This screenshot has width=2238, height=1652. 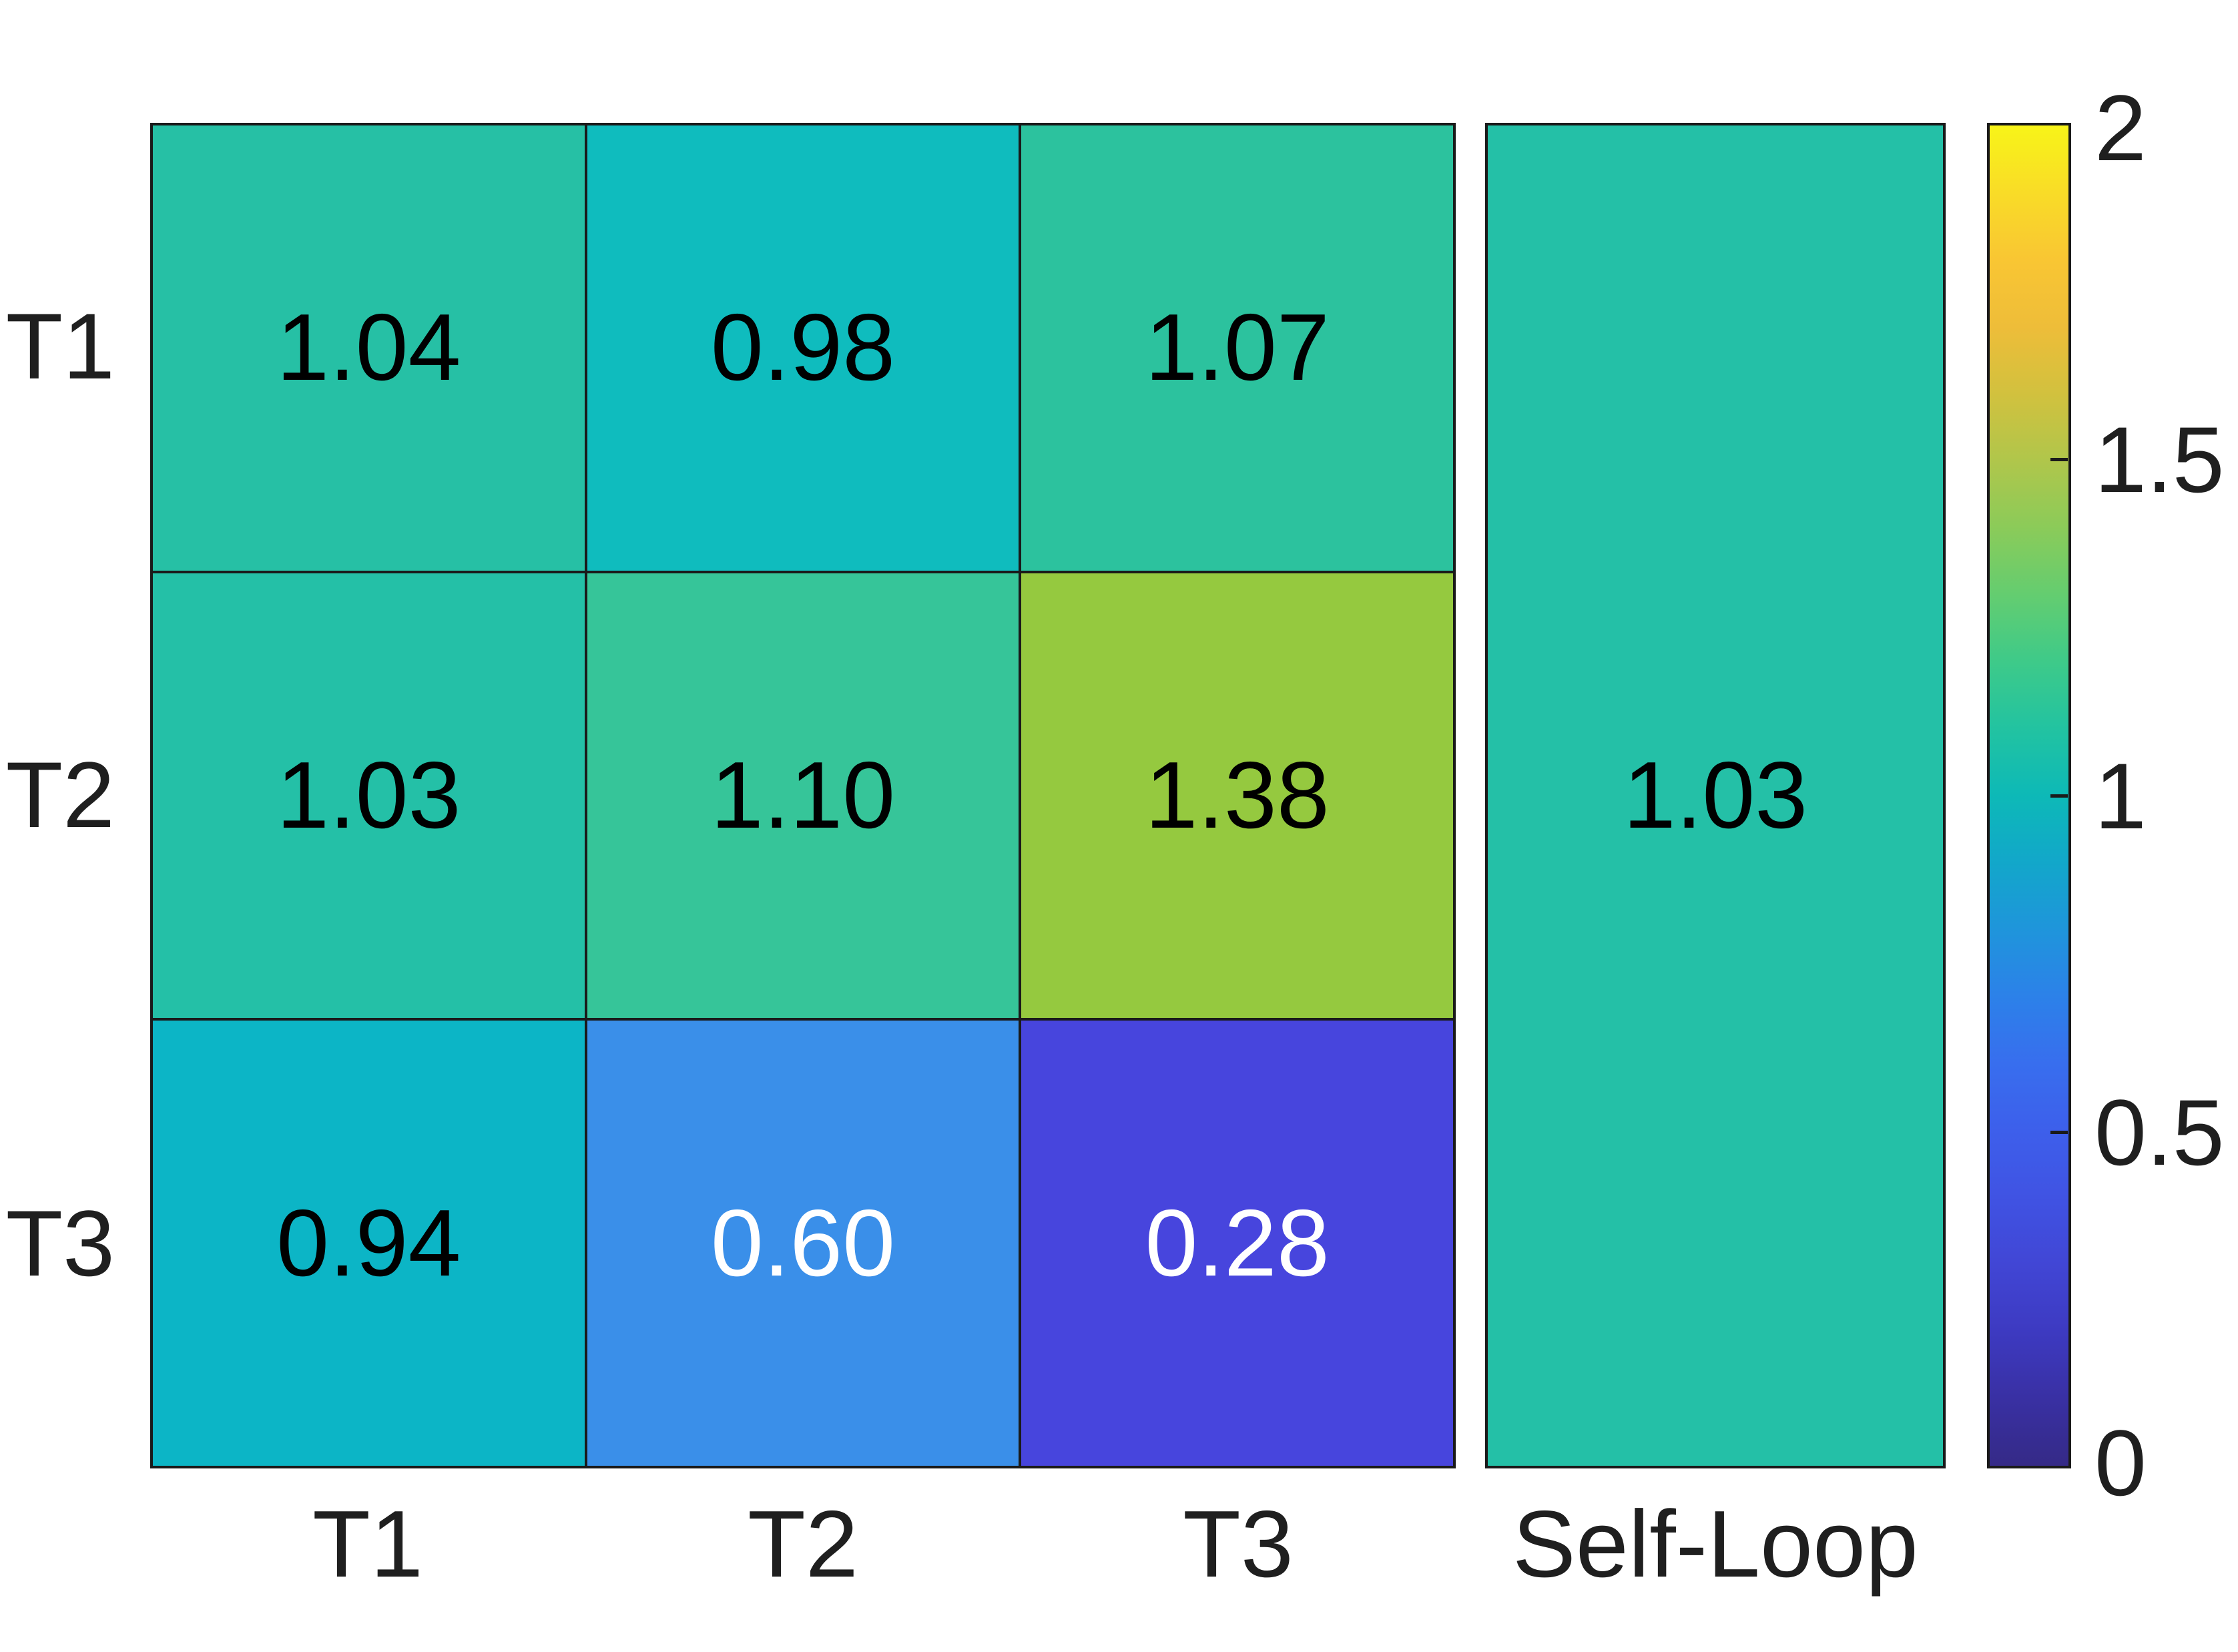 I want to click on x-tick-label-self-loop: Self-Loop, so click(x=1715, y=1544).